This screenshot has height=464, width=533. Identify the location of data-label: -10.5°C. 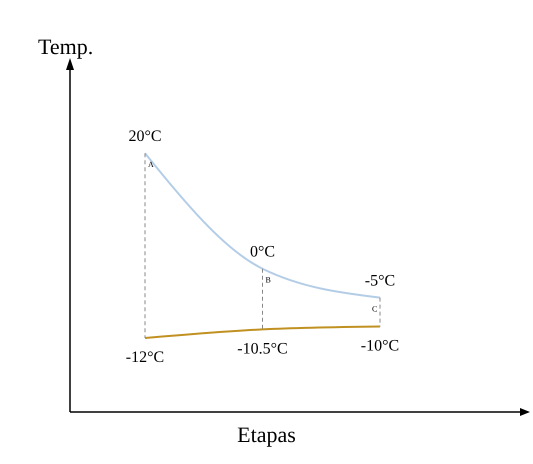
(262, 349).